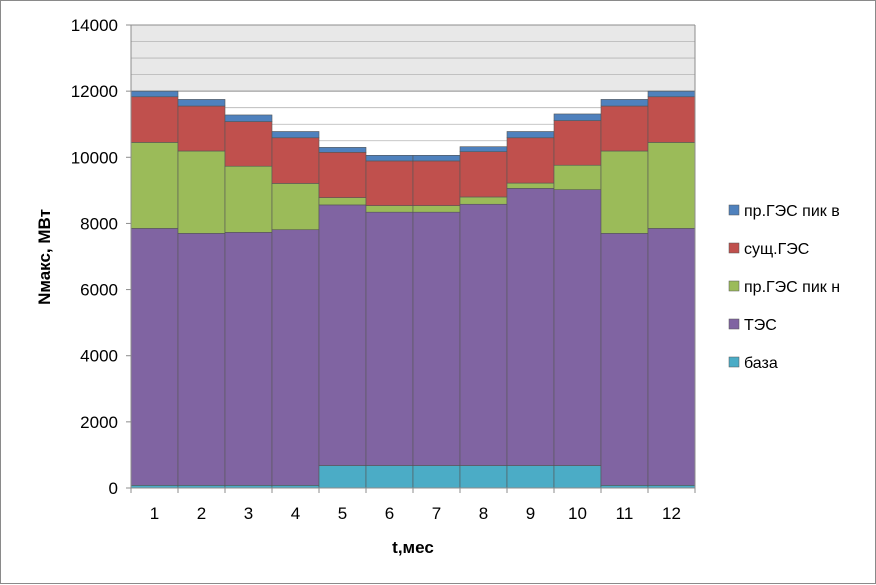 This screenshot has height=585, width=876. Describe the element at coordinates (99, 356) in the screenshot. I see `y-tick-label: 4000` at that location.